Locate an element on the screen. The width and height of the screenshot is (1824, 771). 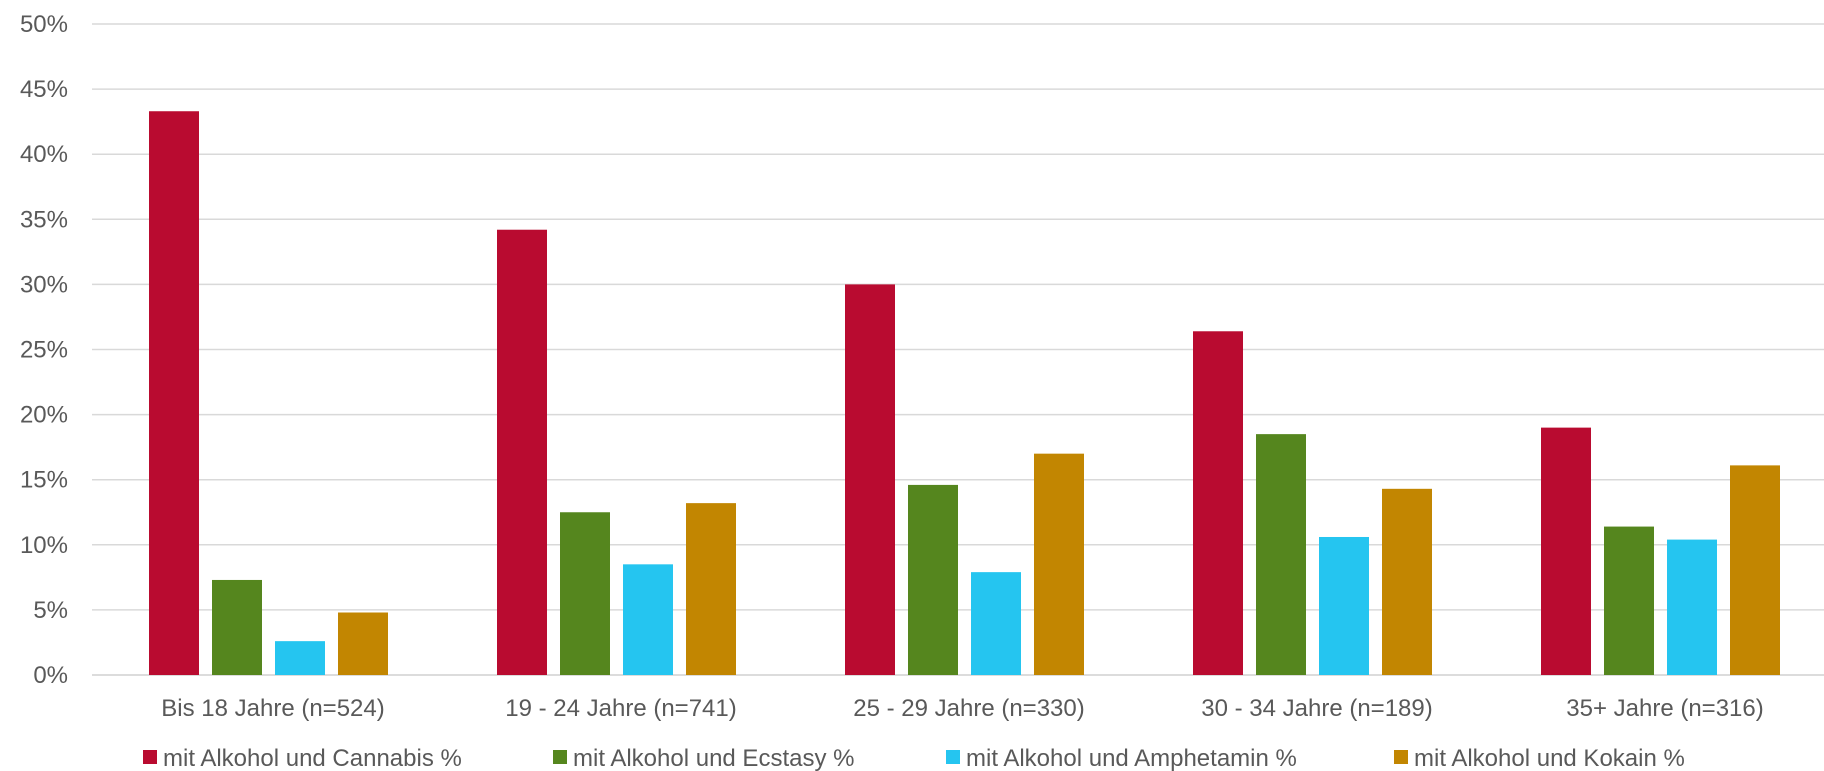
x-tick-label: Bis 18 Jahre (n=524) is located at coordinates (272, 708).